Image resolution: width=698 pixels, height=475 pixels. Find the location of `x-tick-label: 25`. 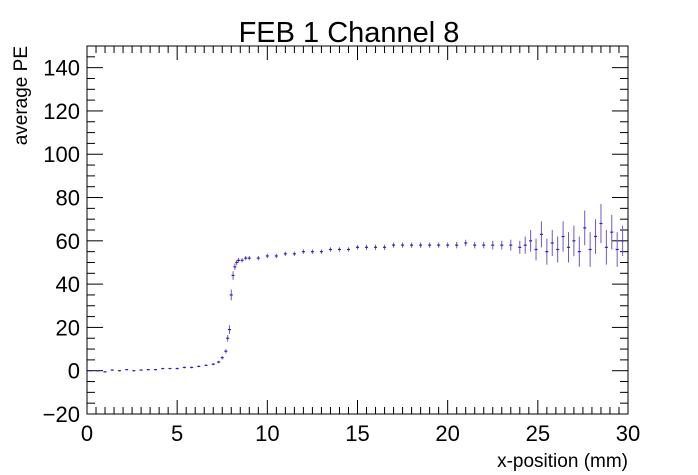

x-tick-label: 25 is located at coordinates (538, 433).